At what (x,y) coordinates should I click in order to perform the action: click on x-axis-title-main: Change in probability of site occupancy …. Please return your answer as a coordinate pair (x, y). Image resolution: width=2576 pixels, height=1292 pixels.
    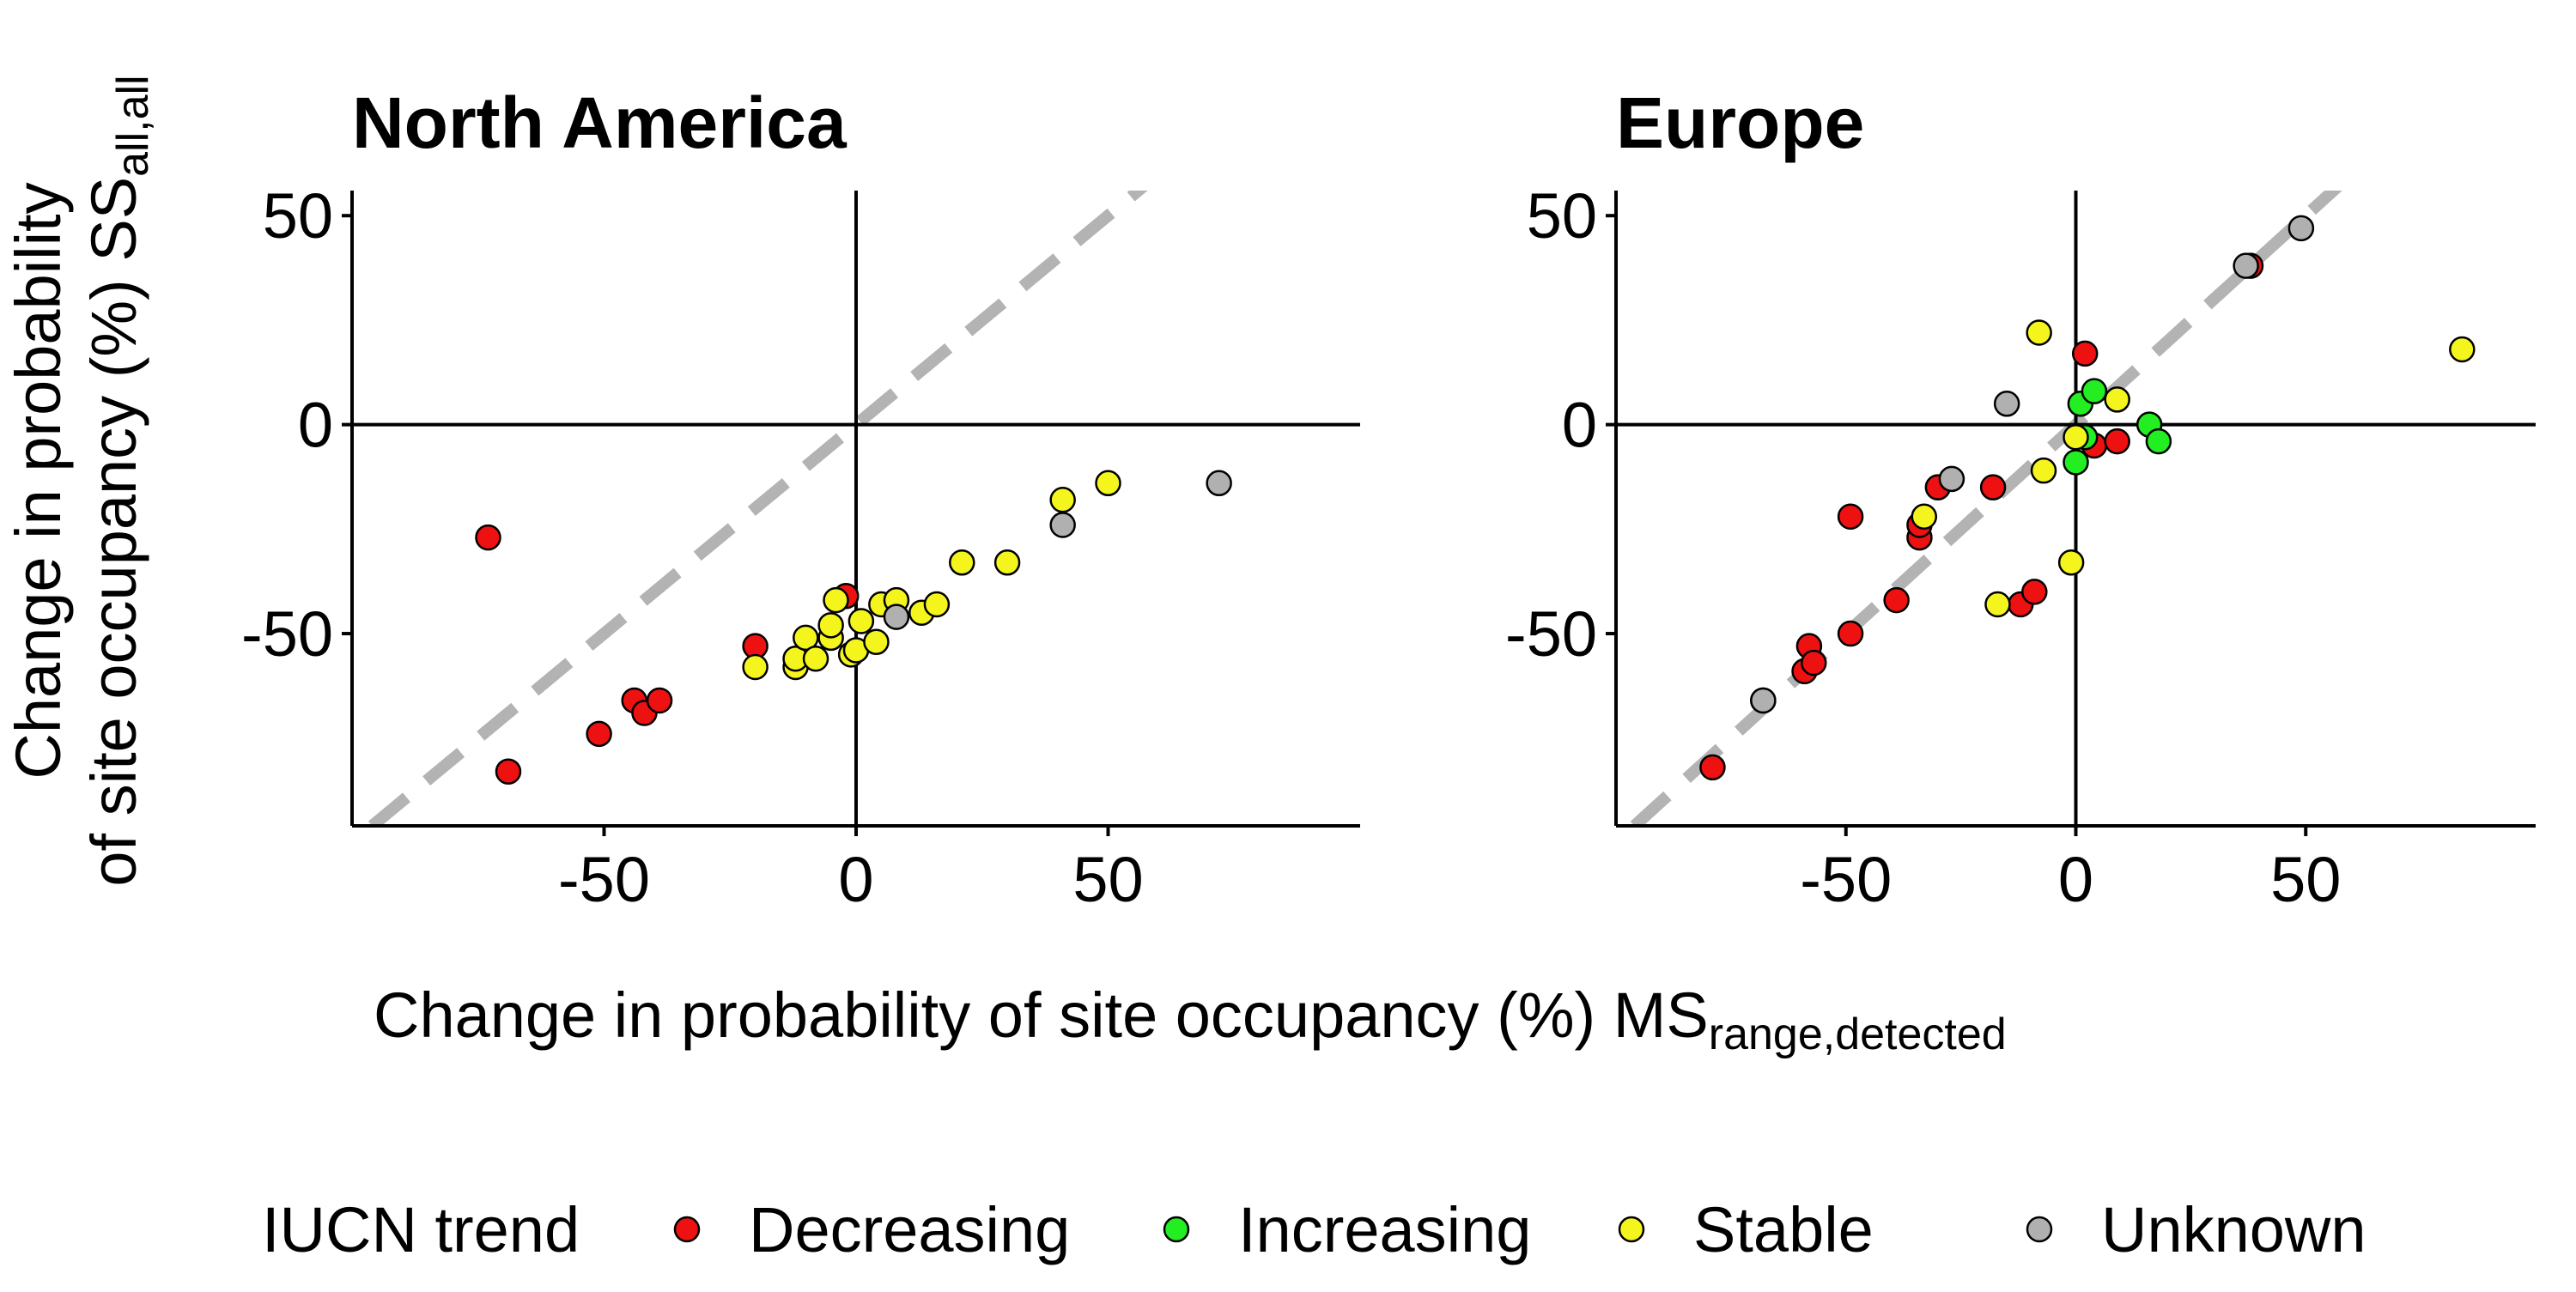
    Looking at the image, I should click on (1041, 1015).